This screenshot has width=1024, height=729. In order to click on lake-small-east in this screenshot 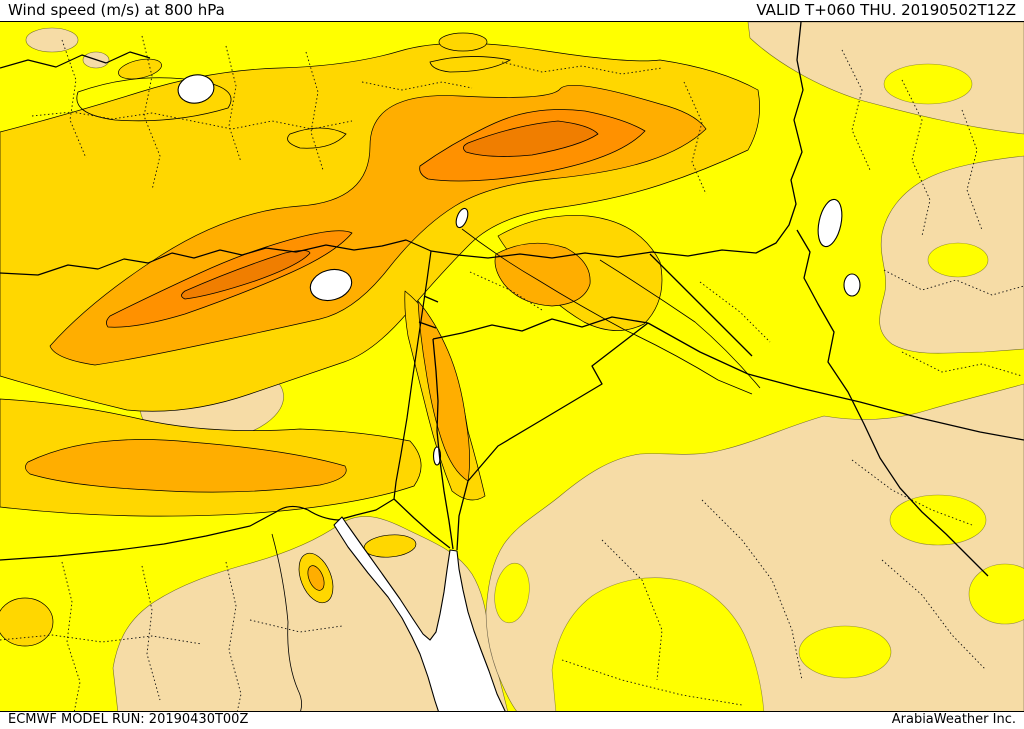, I will do `click(852, 285)`.